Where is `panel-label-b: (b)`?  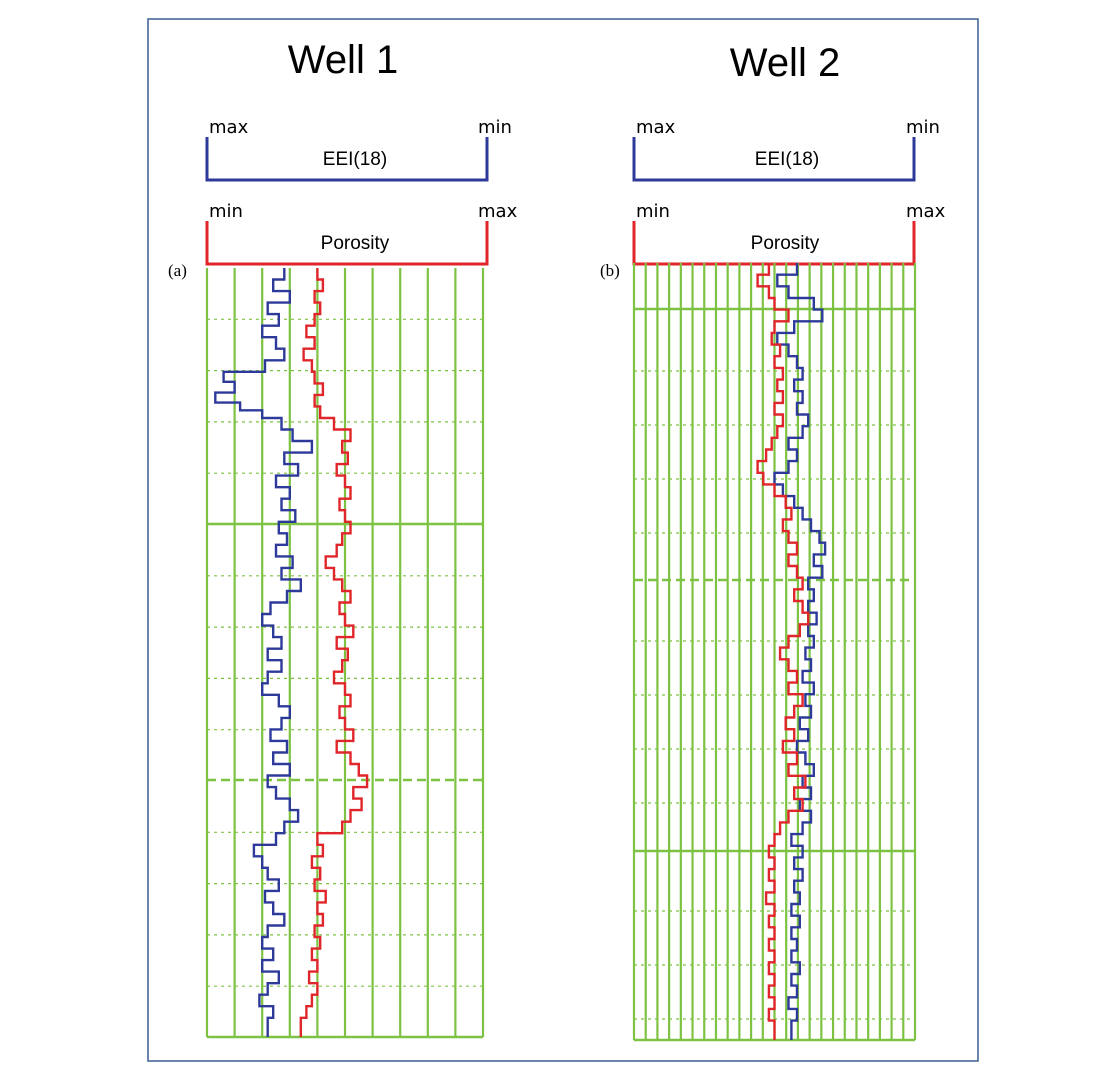
panel-label-b: (b) is located at coordinates (610, 270).